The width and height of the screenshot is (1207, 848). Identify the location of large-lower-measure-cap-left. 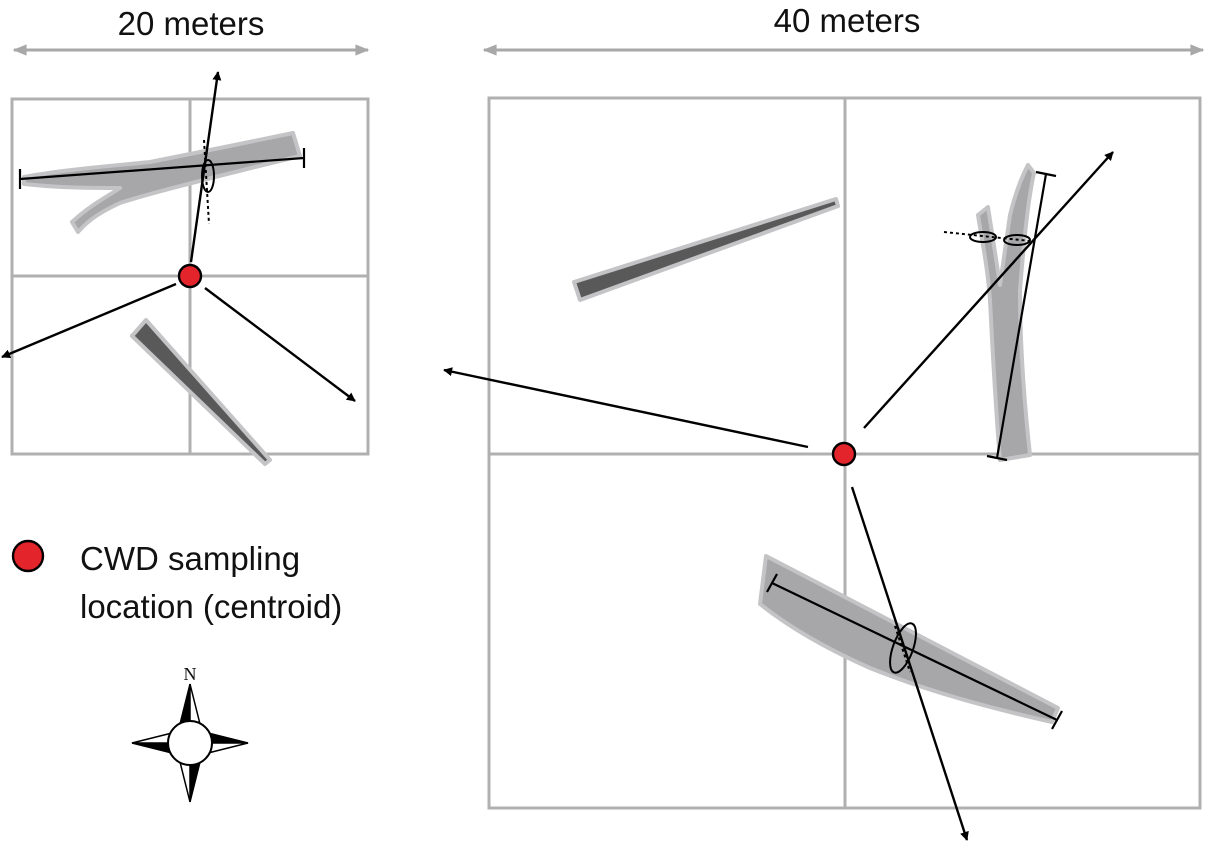
(772, 583).